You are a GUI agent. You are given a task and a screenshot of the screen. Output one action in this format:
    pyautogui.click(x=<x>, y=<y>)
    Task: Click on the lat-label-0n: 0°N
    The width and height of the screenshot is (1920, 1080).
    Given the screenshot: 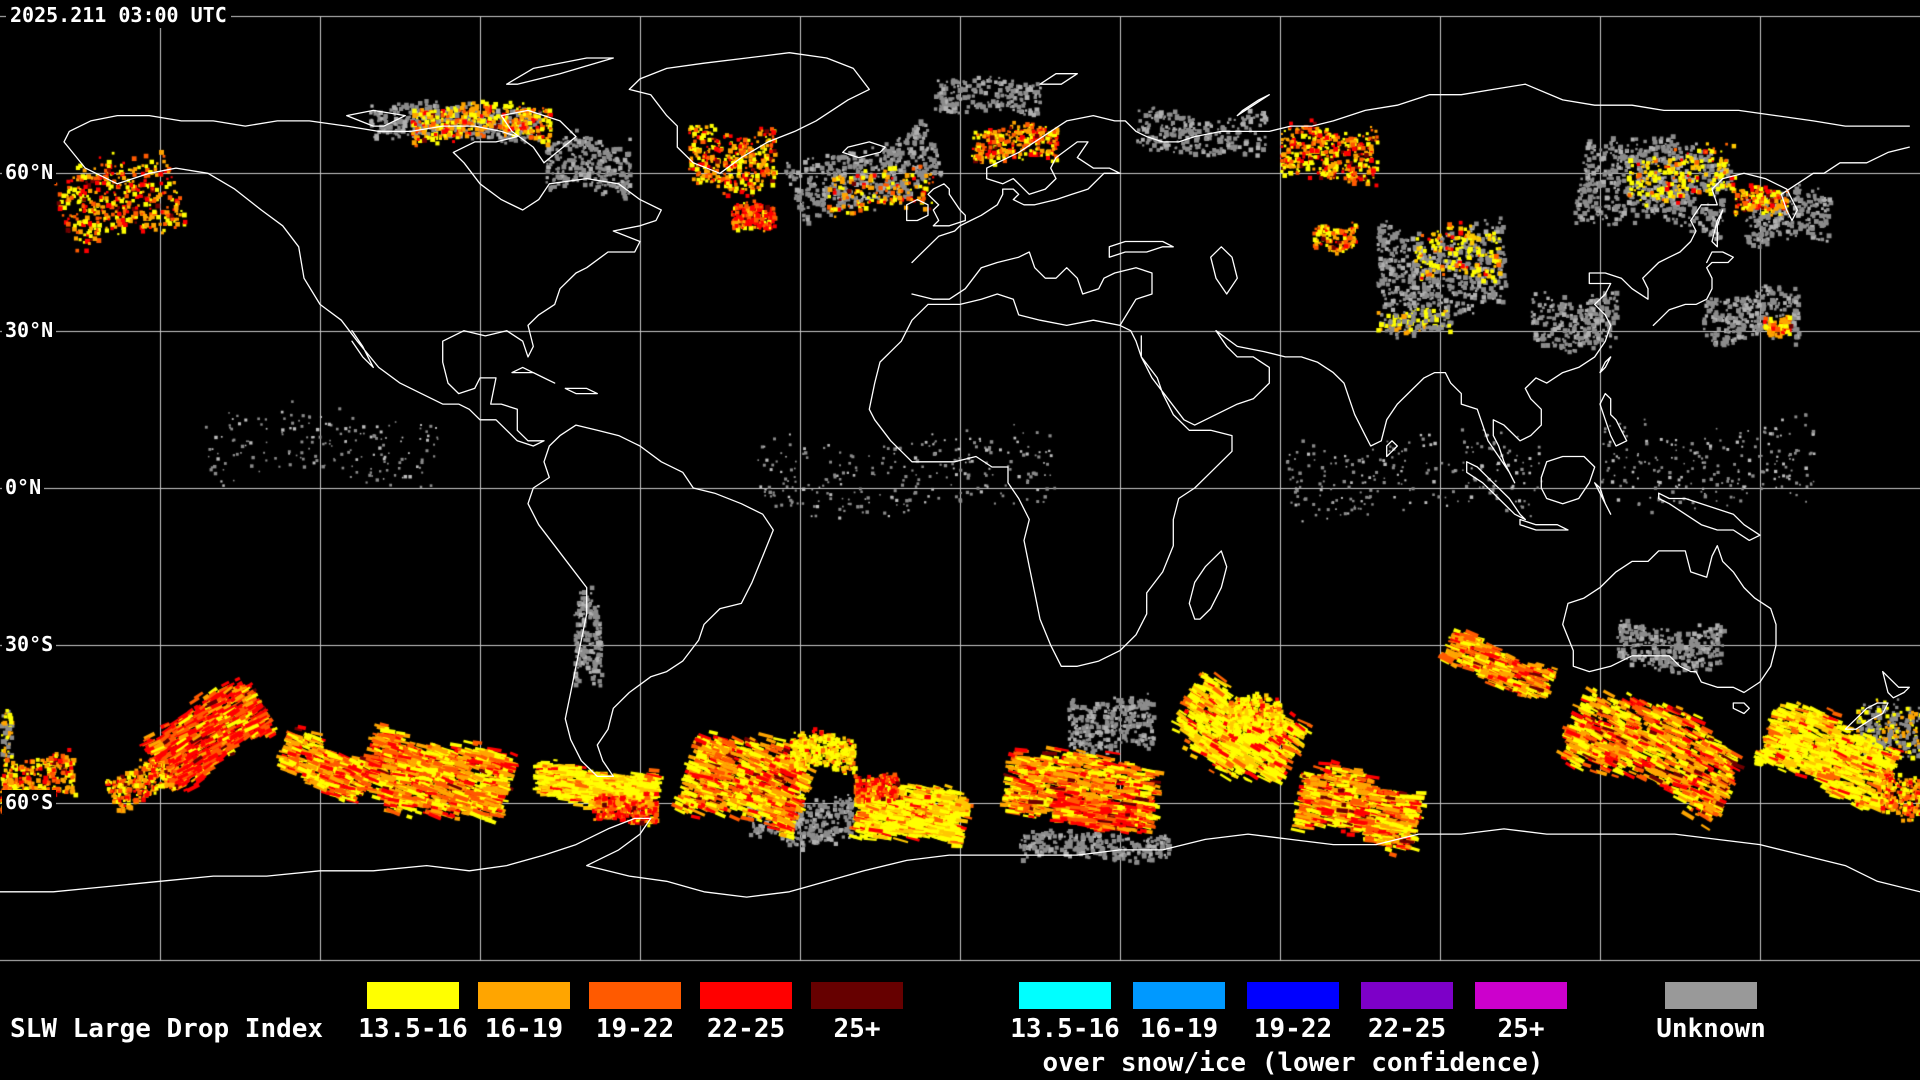 What is the action you would take?
    pyautogui.click(x=23, y=487)
    